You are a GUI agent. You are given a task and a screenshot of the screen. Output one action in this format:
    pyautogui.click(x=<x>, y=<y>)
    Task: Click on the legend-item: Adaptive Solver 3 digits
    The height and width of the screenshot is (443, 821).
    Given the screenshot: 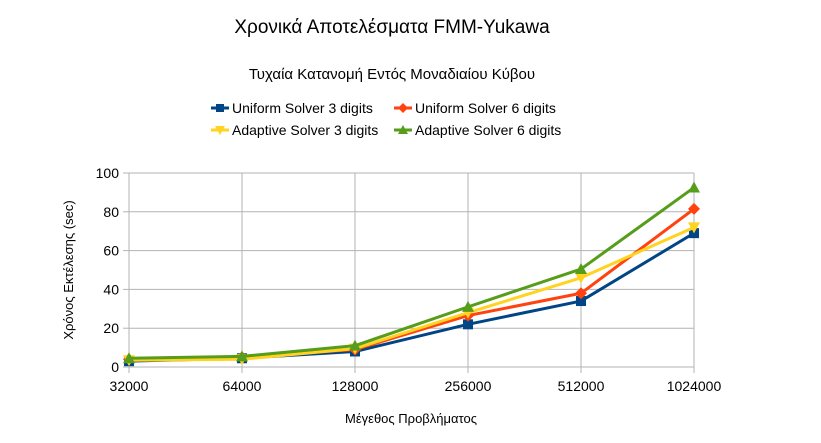 What is the action you would take?
    pyautogui.click(x=294, y=130)
    